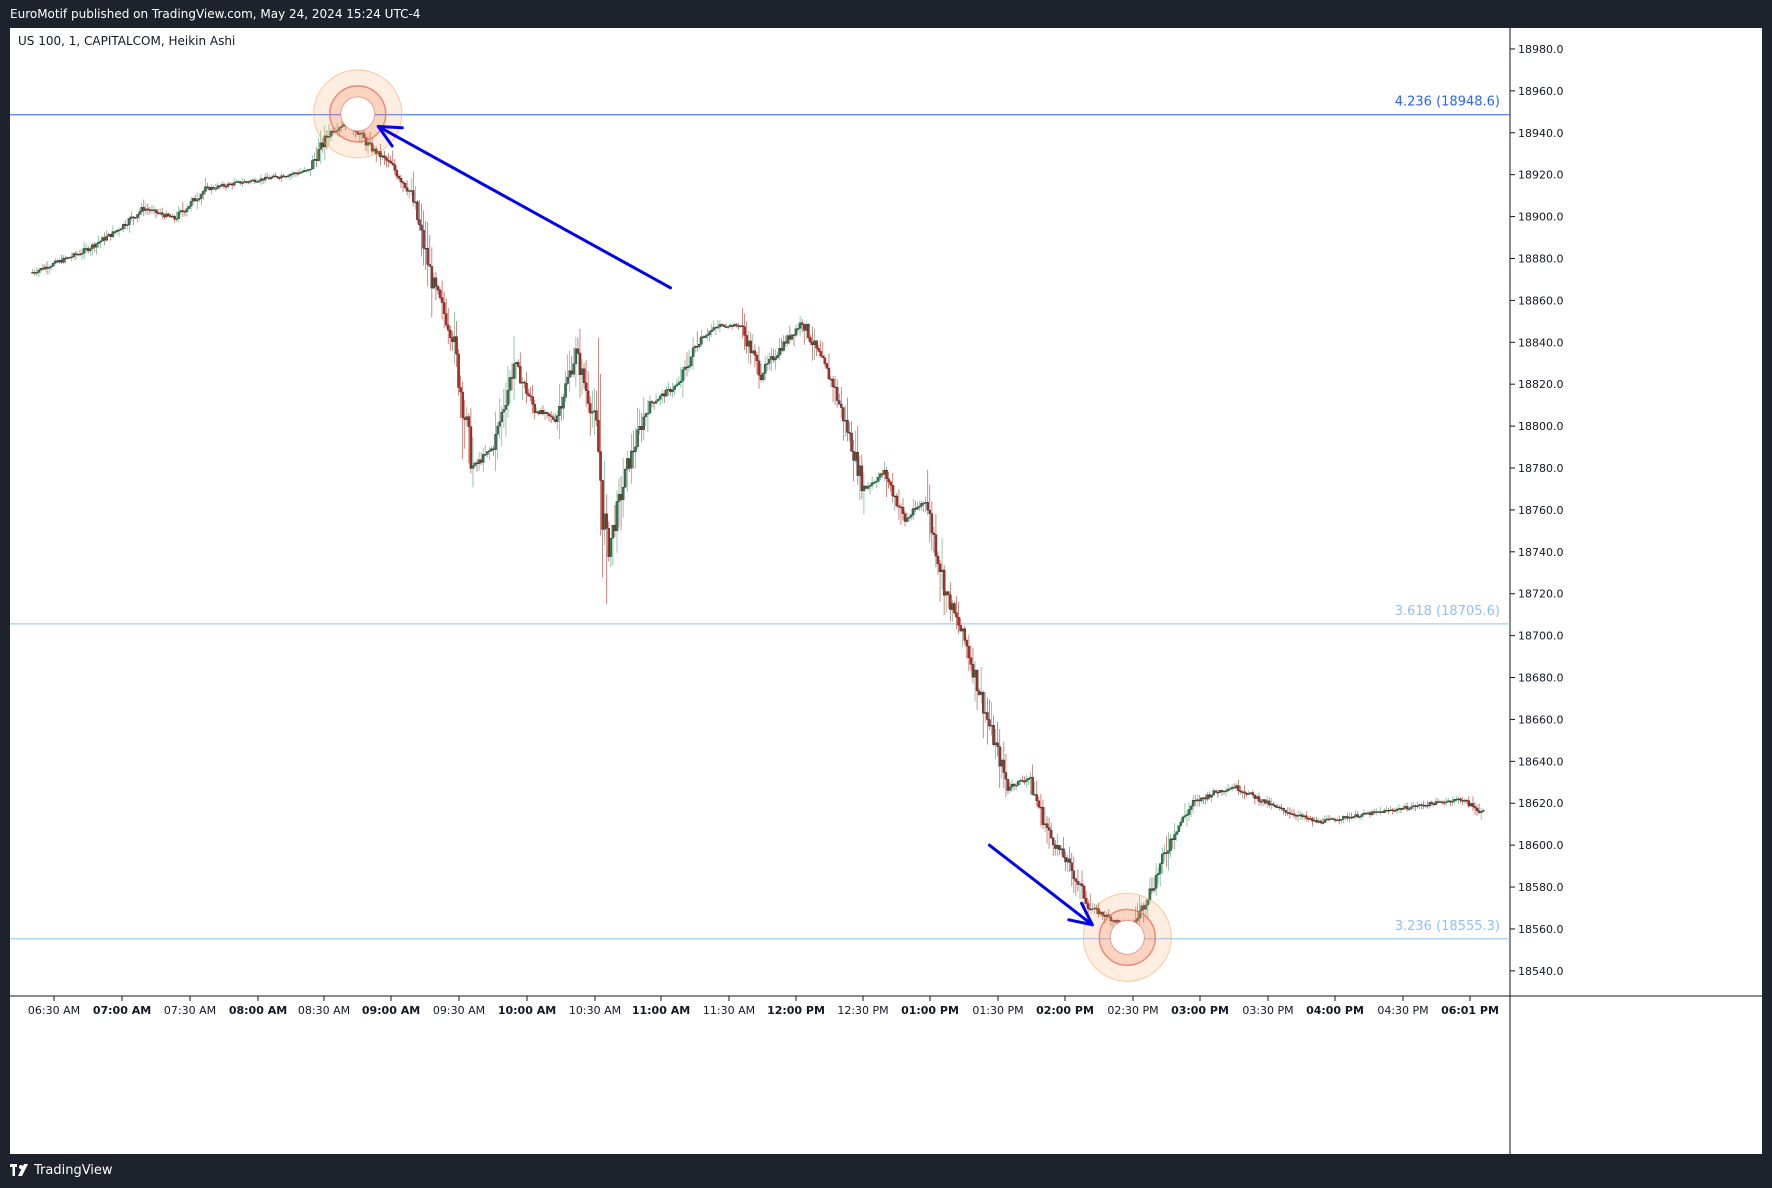 Image resolution: width=1772 pixels, height=1188 pixels. I want to click on down-arrow-top-head, so click(390, 136).